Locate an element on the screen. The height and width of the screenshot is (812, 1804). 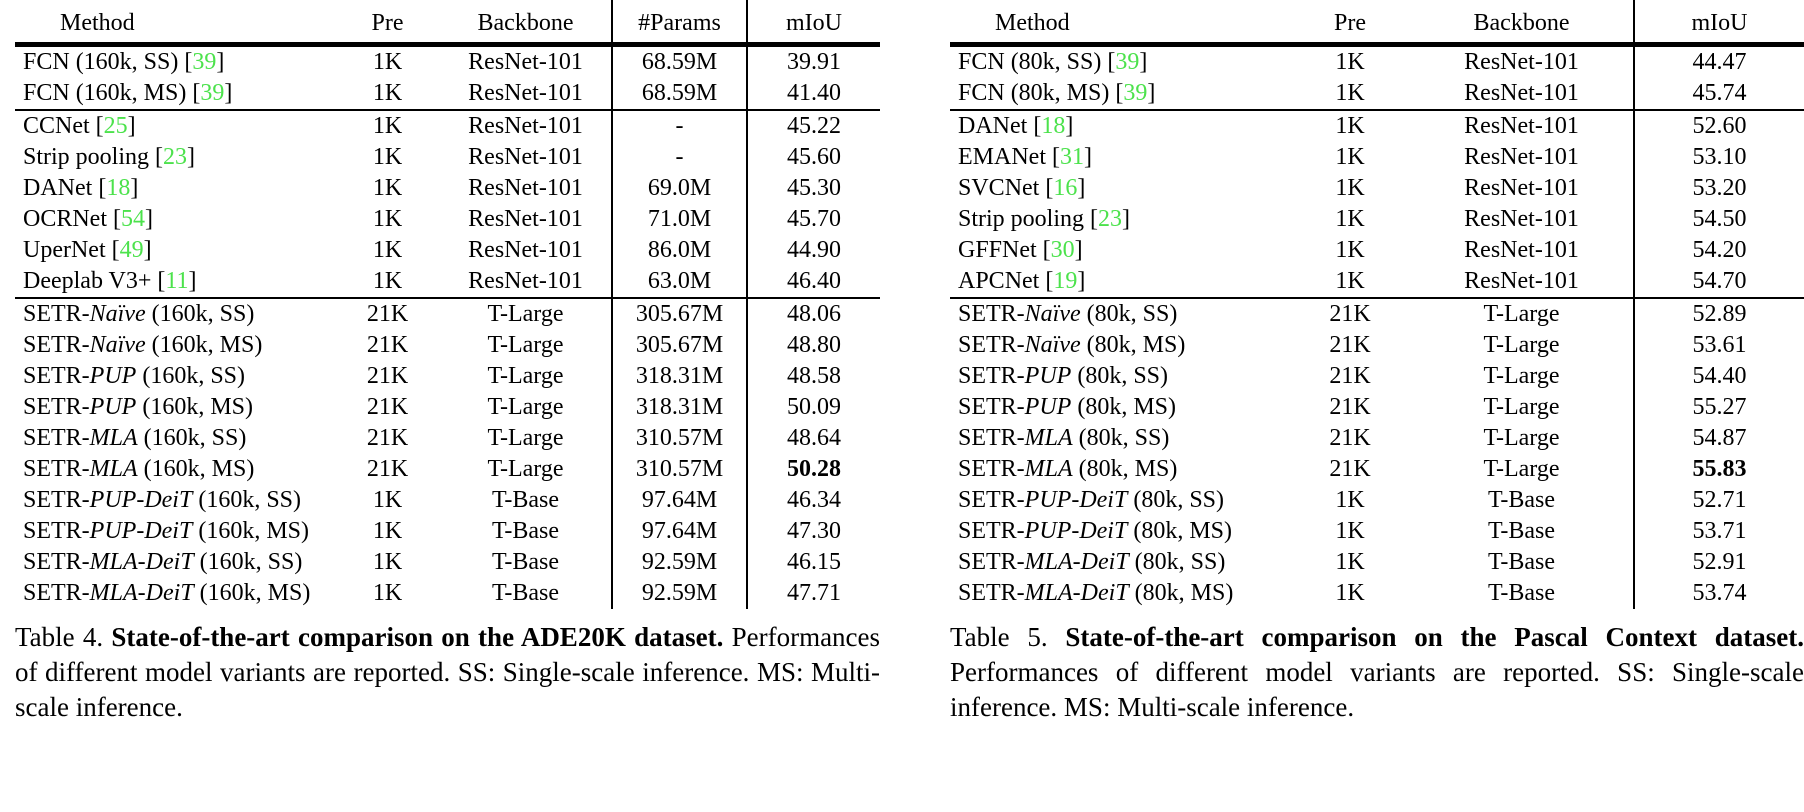
miou-cell: 55.83 is located at coordinates (1719, 469).